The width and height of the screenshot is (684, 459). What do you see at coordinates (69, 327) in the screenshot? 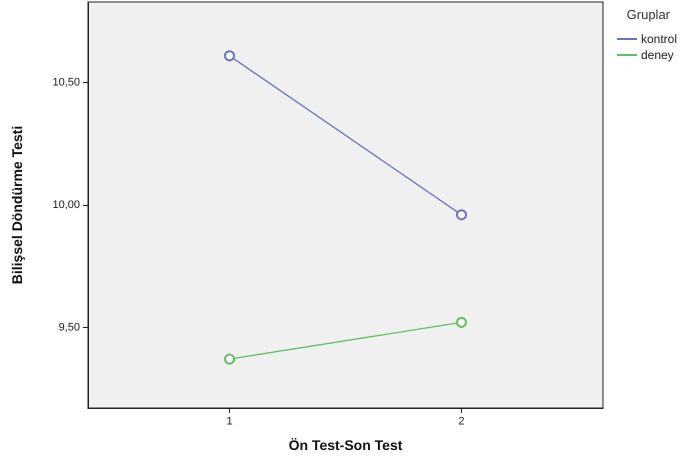
I see `y-tick-label: 9,50` at bounding box center [69, 327].